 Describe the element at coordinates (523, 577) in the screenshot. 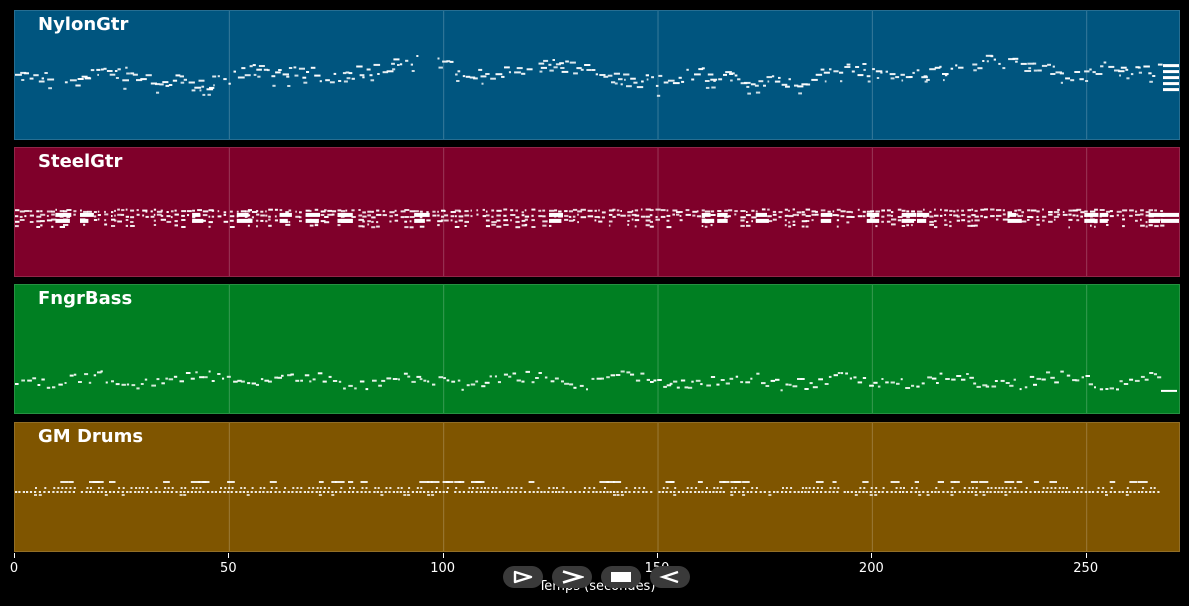

I see `play-button` at that location.